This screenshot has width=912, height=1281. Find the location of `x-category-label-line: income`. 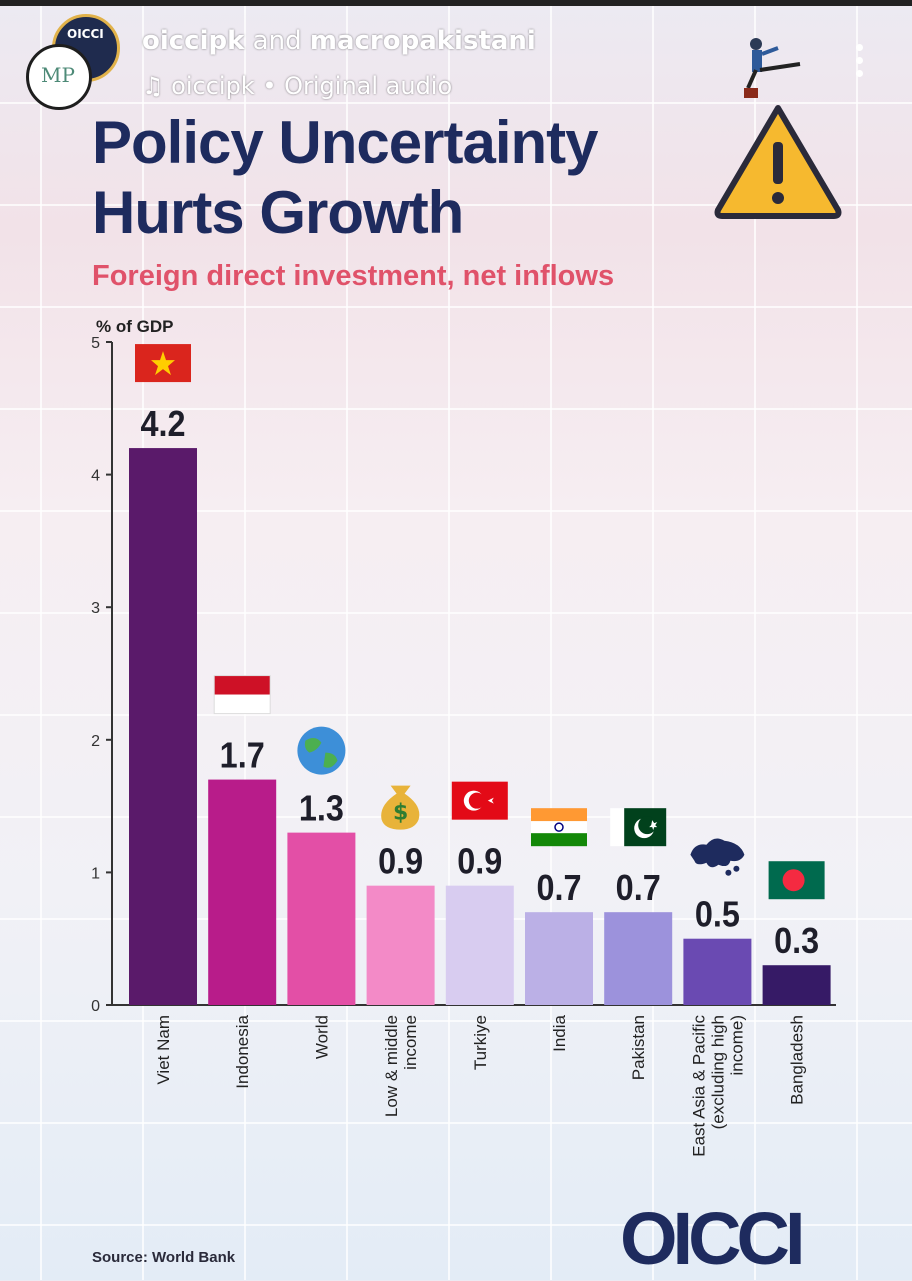

x-category-label-line: income is located at coordinates (410, 1042).